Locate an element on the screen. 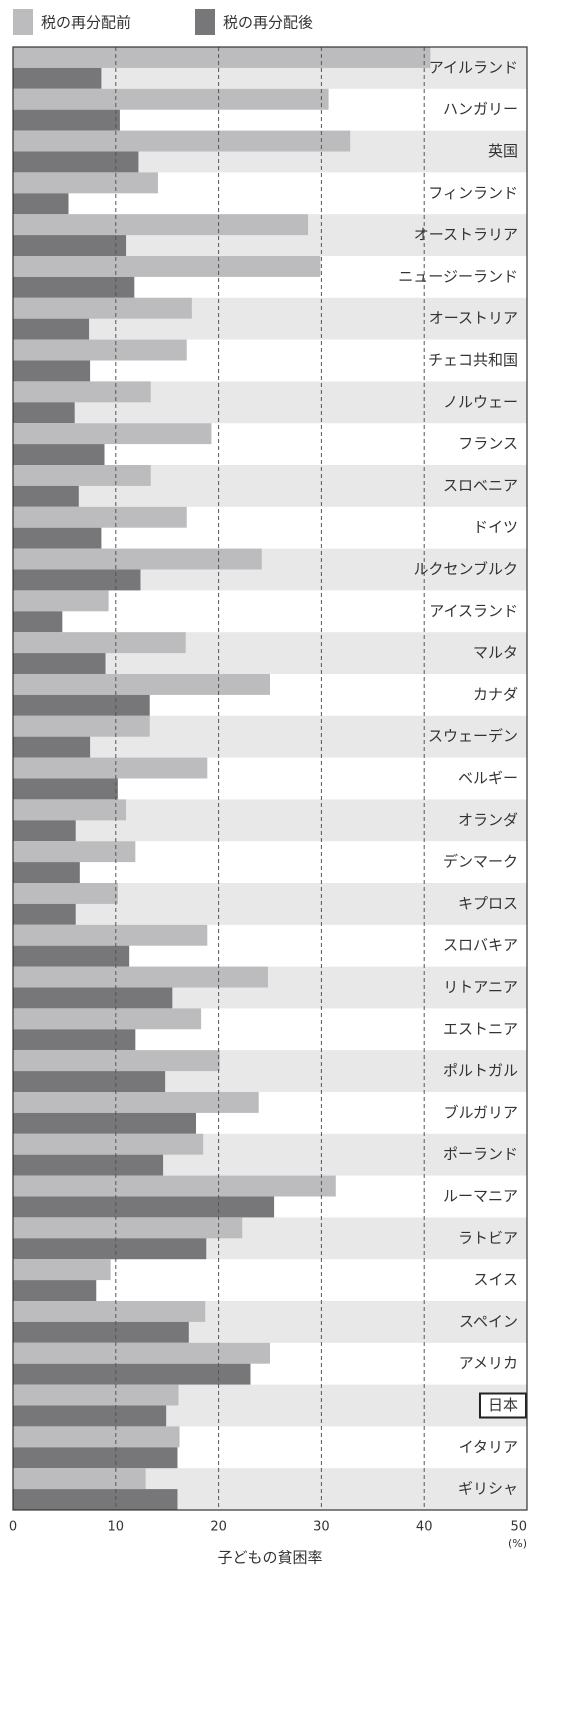 The height and width of the screenshot is (1722, 579). x-tick-label: 30 is located at coordinates (321, 1527).